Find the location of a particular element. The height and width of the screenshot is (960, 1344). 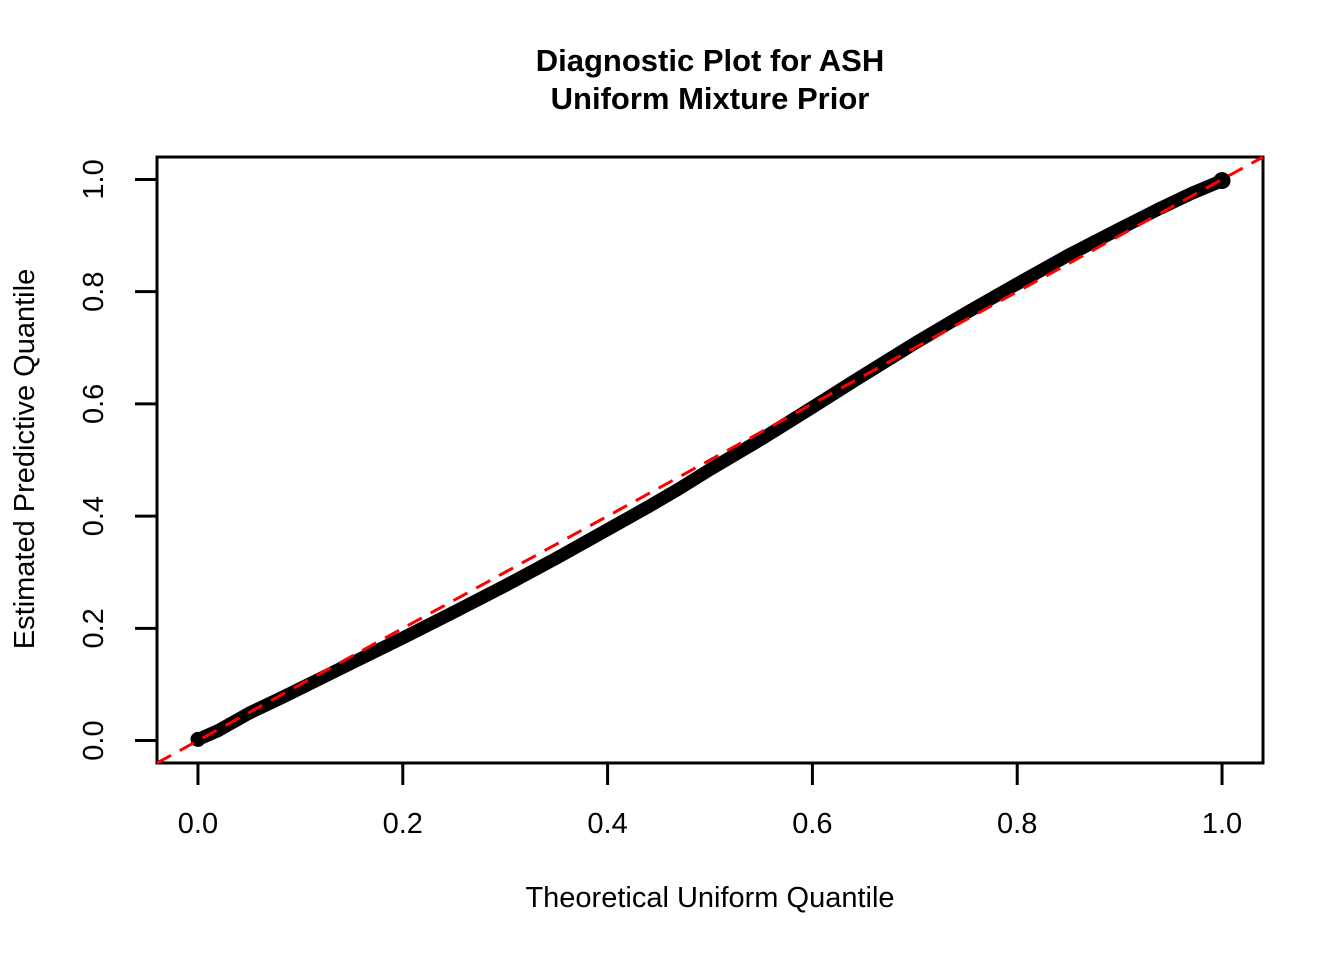

chart-title-line-2: Uniform Mixture Prior is located at coordinates (710, 98).